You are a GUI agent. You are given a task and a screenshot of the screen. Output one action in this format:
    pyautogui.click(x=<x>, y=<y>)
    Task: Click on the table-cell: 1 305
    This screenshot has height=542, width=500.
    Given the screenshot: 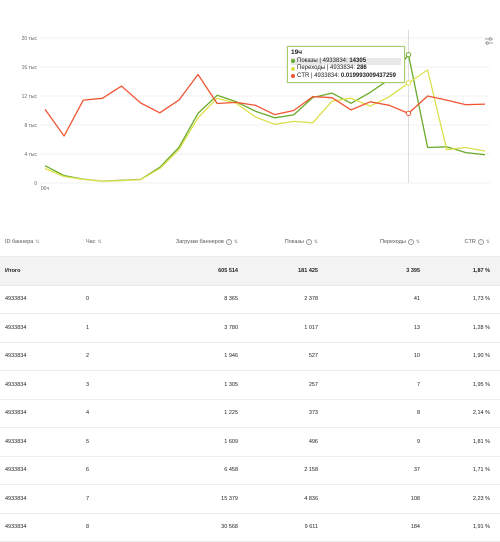 What is the action you would take?
    pyautogui.click(x=231, y=385)
    